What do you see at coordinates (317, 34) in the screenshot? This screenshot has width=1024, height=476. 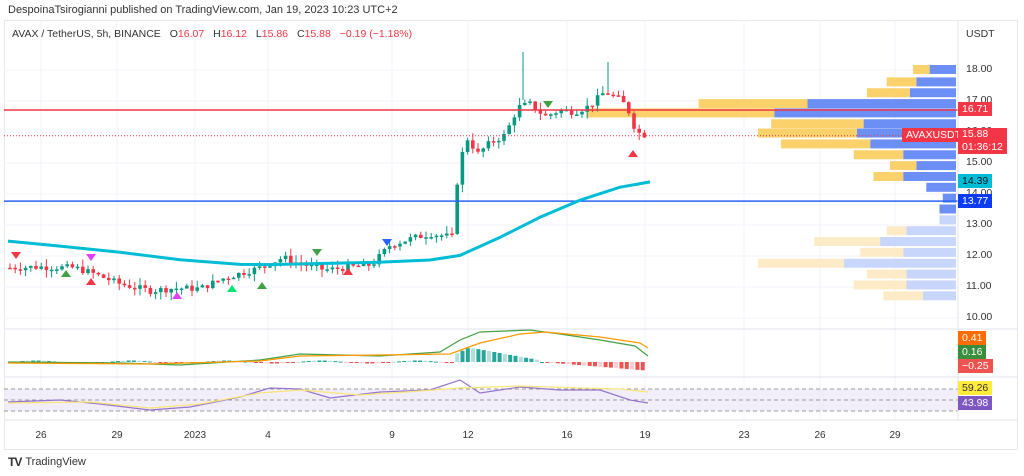 I see `close-value: 15.88` at bounding box center [317, 34].